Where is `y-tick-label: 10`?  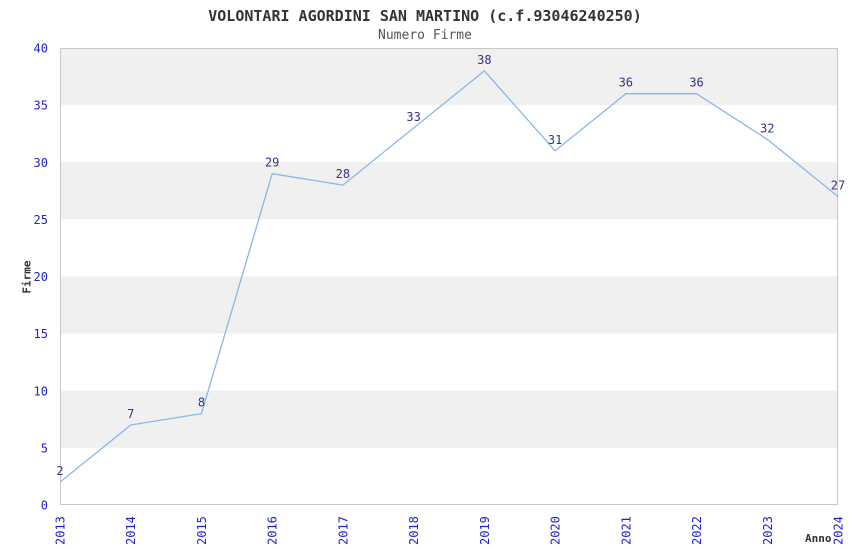
y-tick-label: 10 is located at coordinates (41, 391).